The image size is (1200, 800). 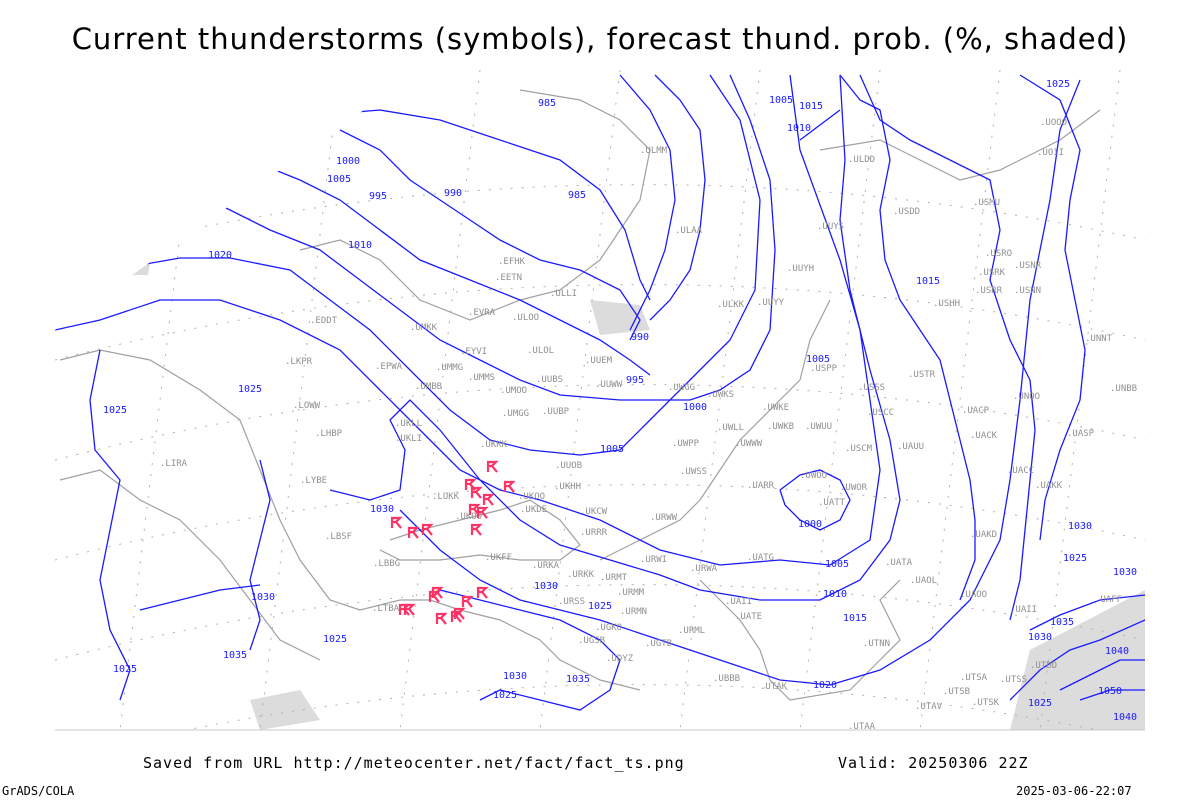 I want to click on isobar-label: 985, so click(x=577, y=195).